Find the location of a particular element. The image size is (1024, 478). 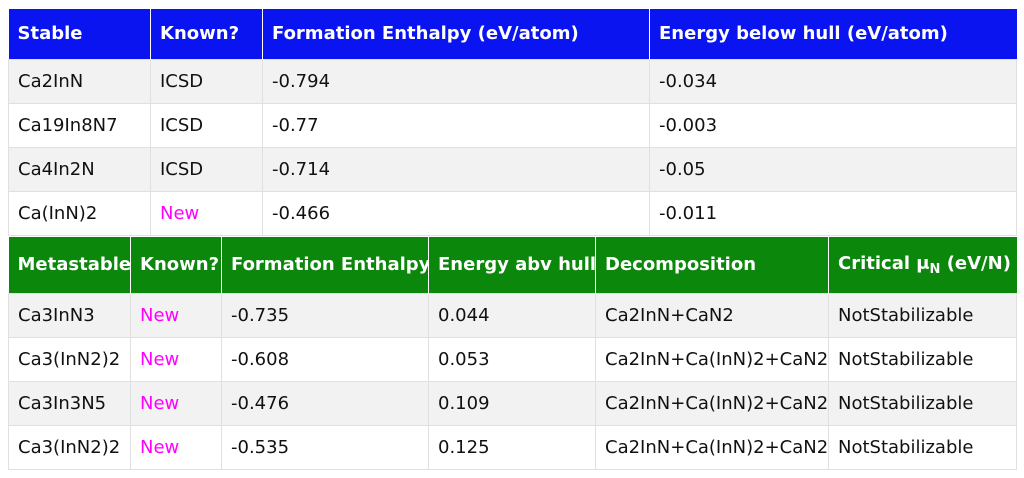

formation-enthalpy-cell: -0.714 is located at coordinates (456, 169).